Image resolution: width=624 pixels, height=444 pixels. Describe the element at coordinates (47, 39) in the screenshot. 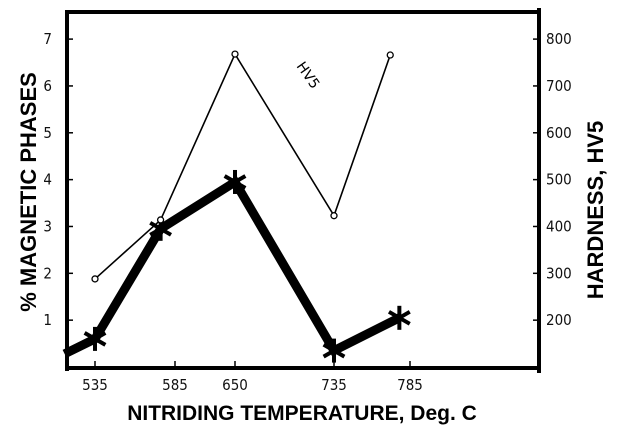

I see `y-left-tick-label: 7` at that location.